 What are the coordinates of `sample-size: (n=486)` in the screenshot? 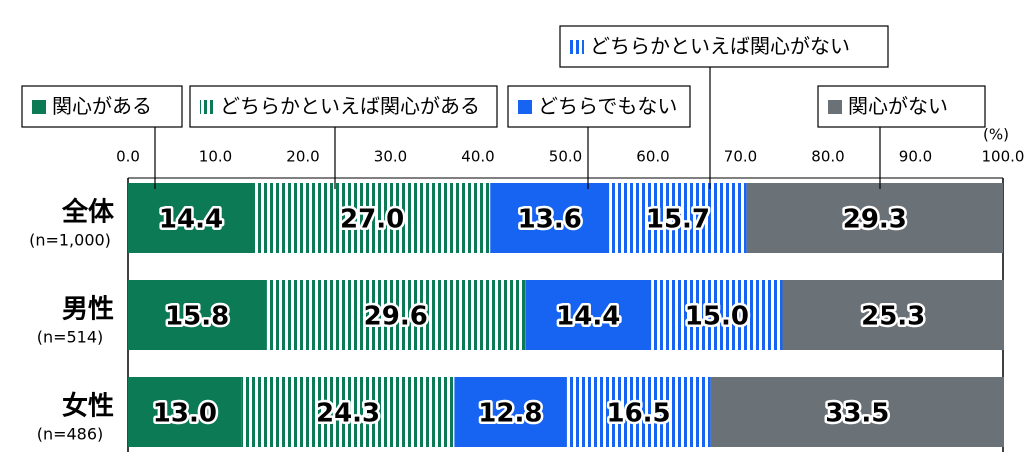 It's located at (70, 434).